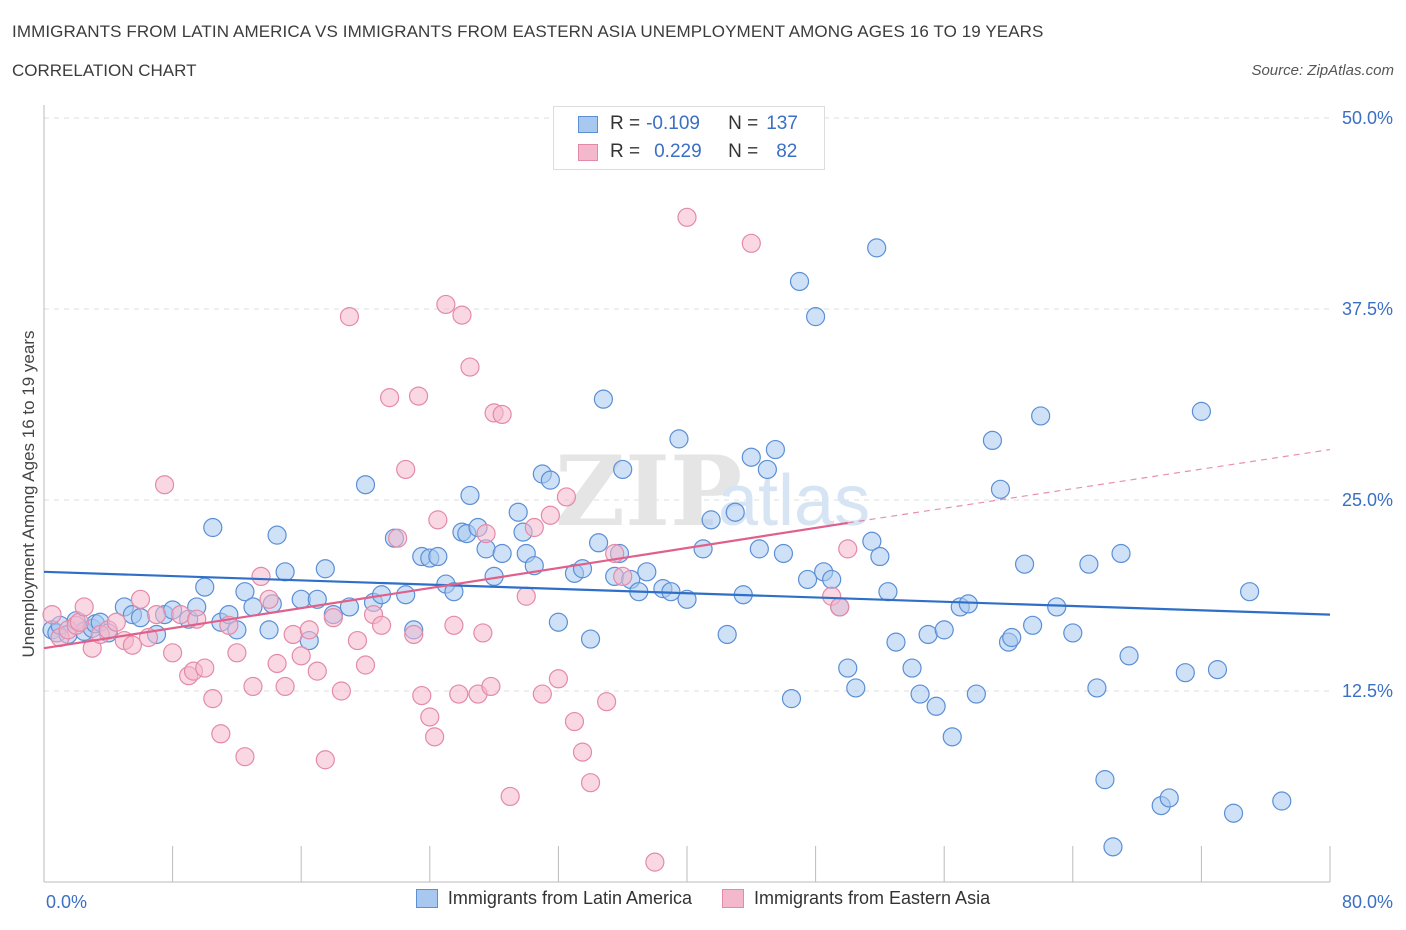 Image resolution: width=1406 pixels, height=930 pixels. What do you see at coordinates (426, 898) in the screenshot?
I see `blue-swatch` at bounding box center [426, 898].